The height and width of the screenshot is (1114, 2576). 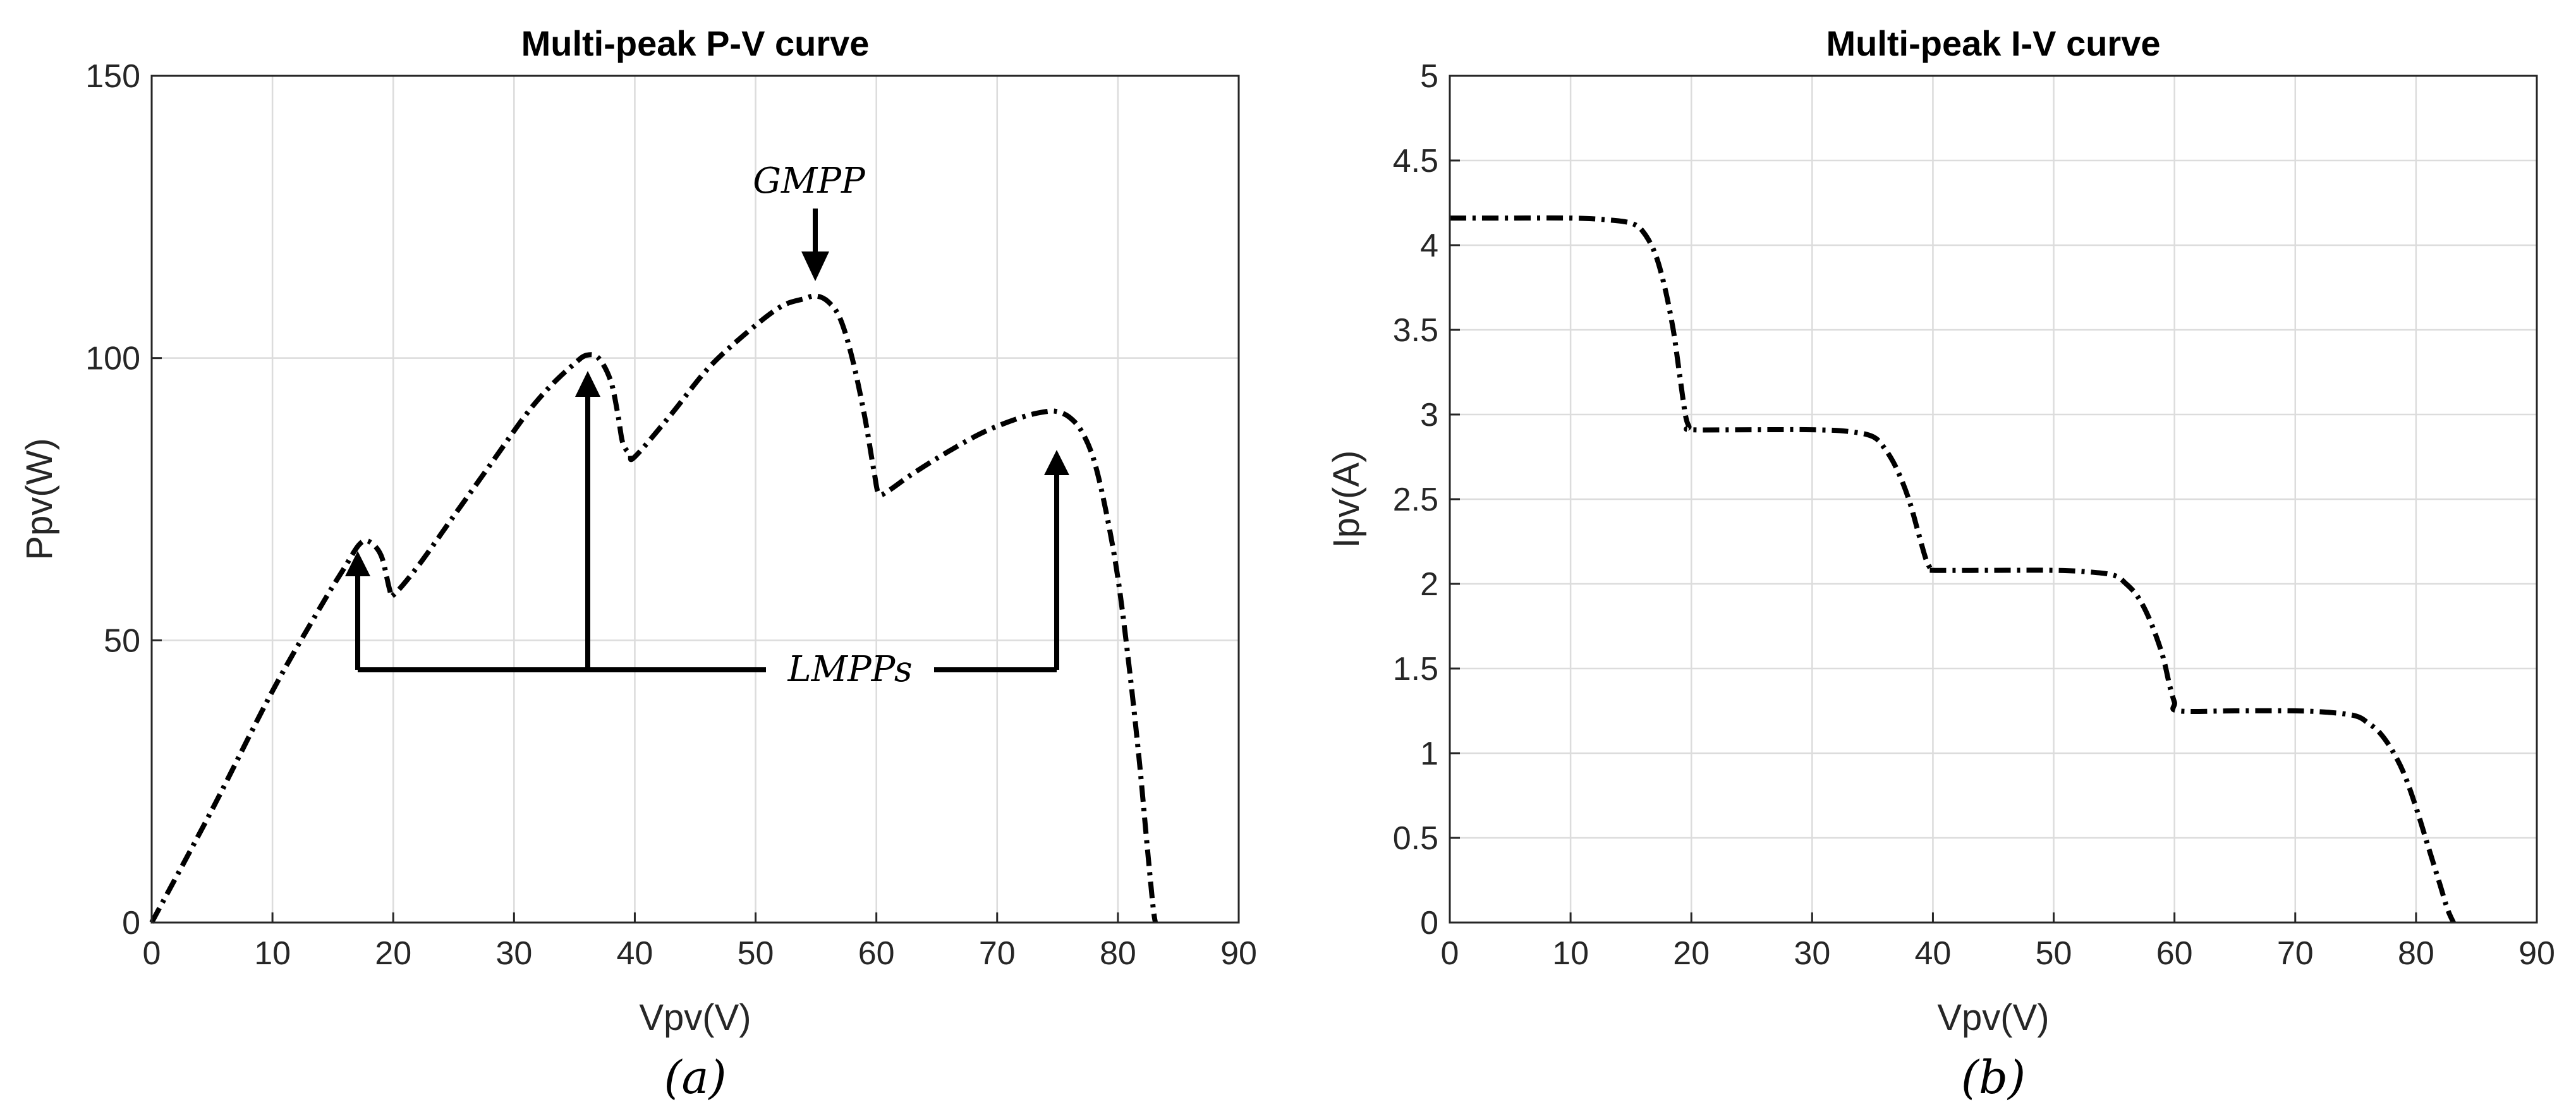 I want to click on pv-y-tick-label: 0, so click(x=131, y=923).